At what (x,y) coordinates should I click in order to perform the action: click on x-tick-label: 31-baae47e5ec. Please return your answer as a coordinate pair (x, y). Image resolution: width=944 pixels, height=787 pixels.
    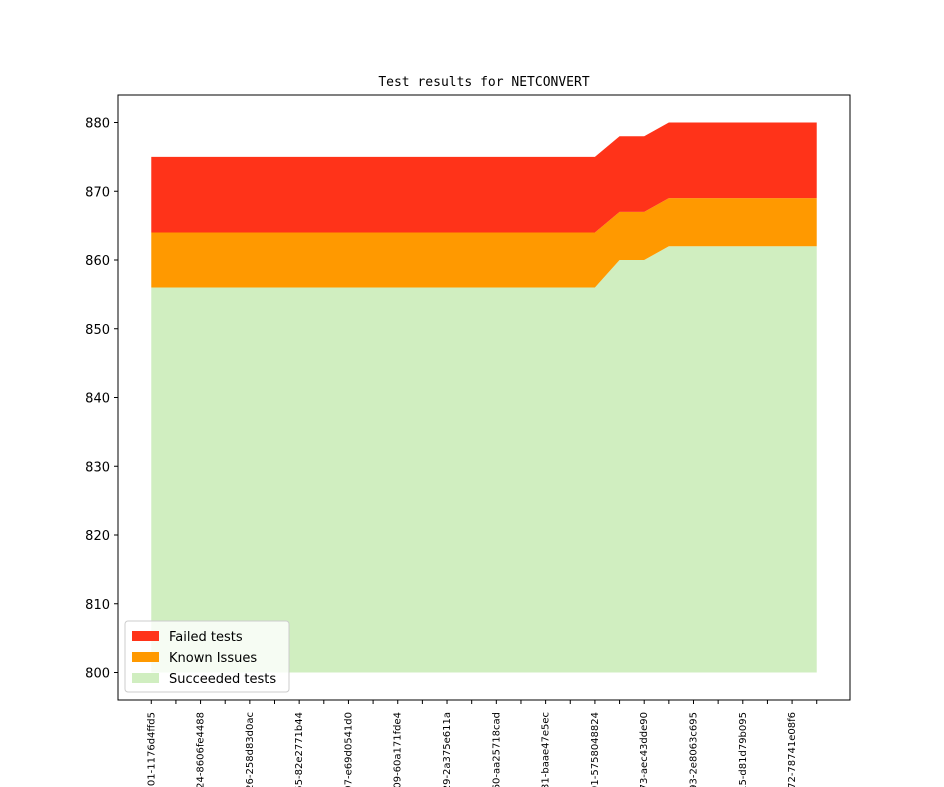
    Looking at the image, I should click on (546, 749).